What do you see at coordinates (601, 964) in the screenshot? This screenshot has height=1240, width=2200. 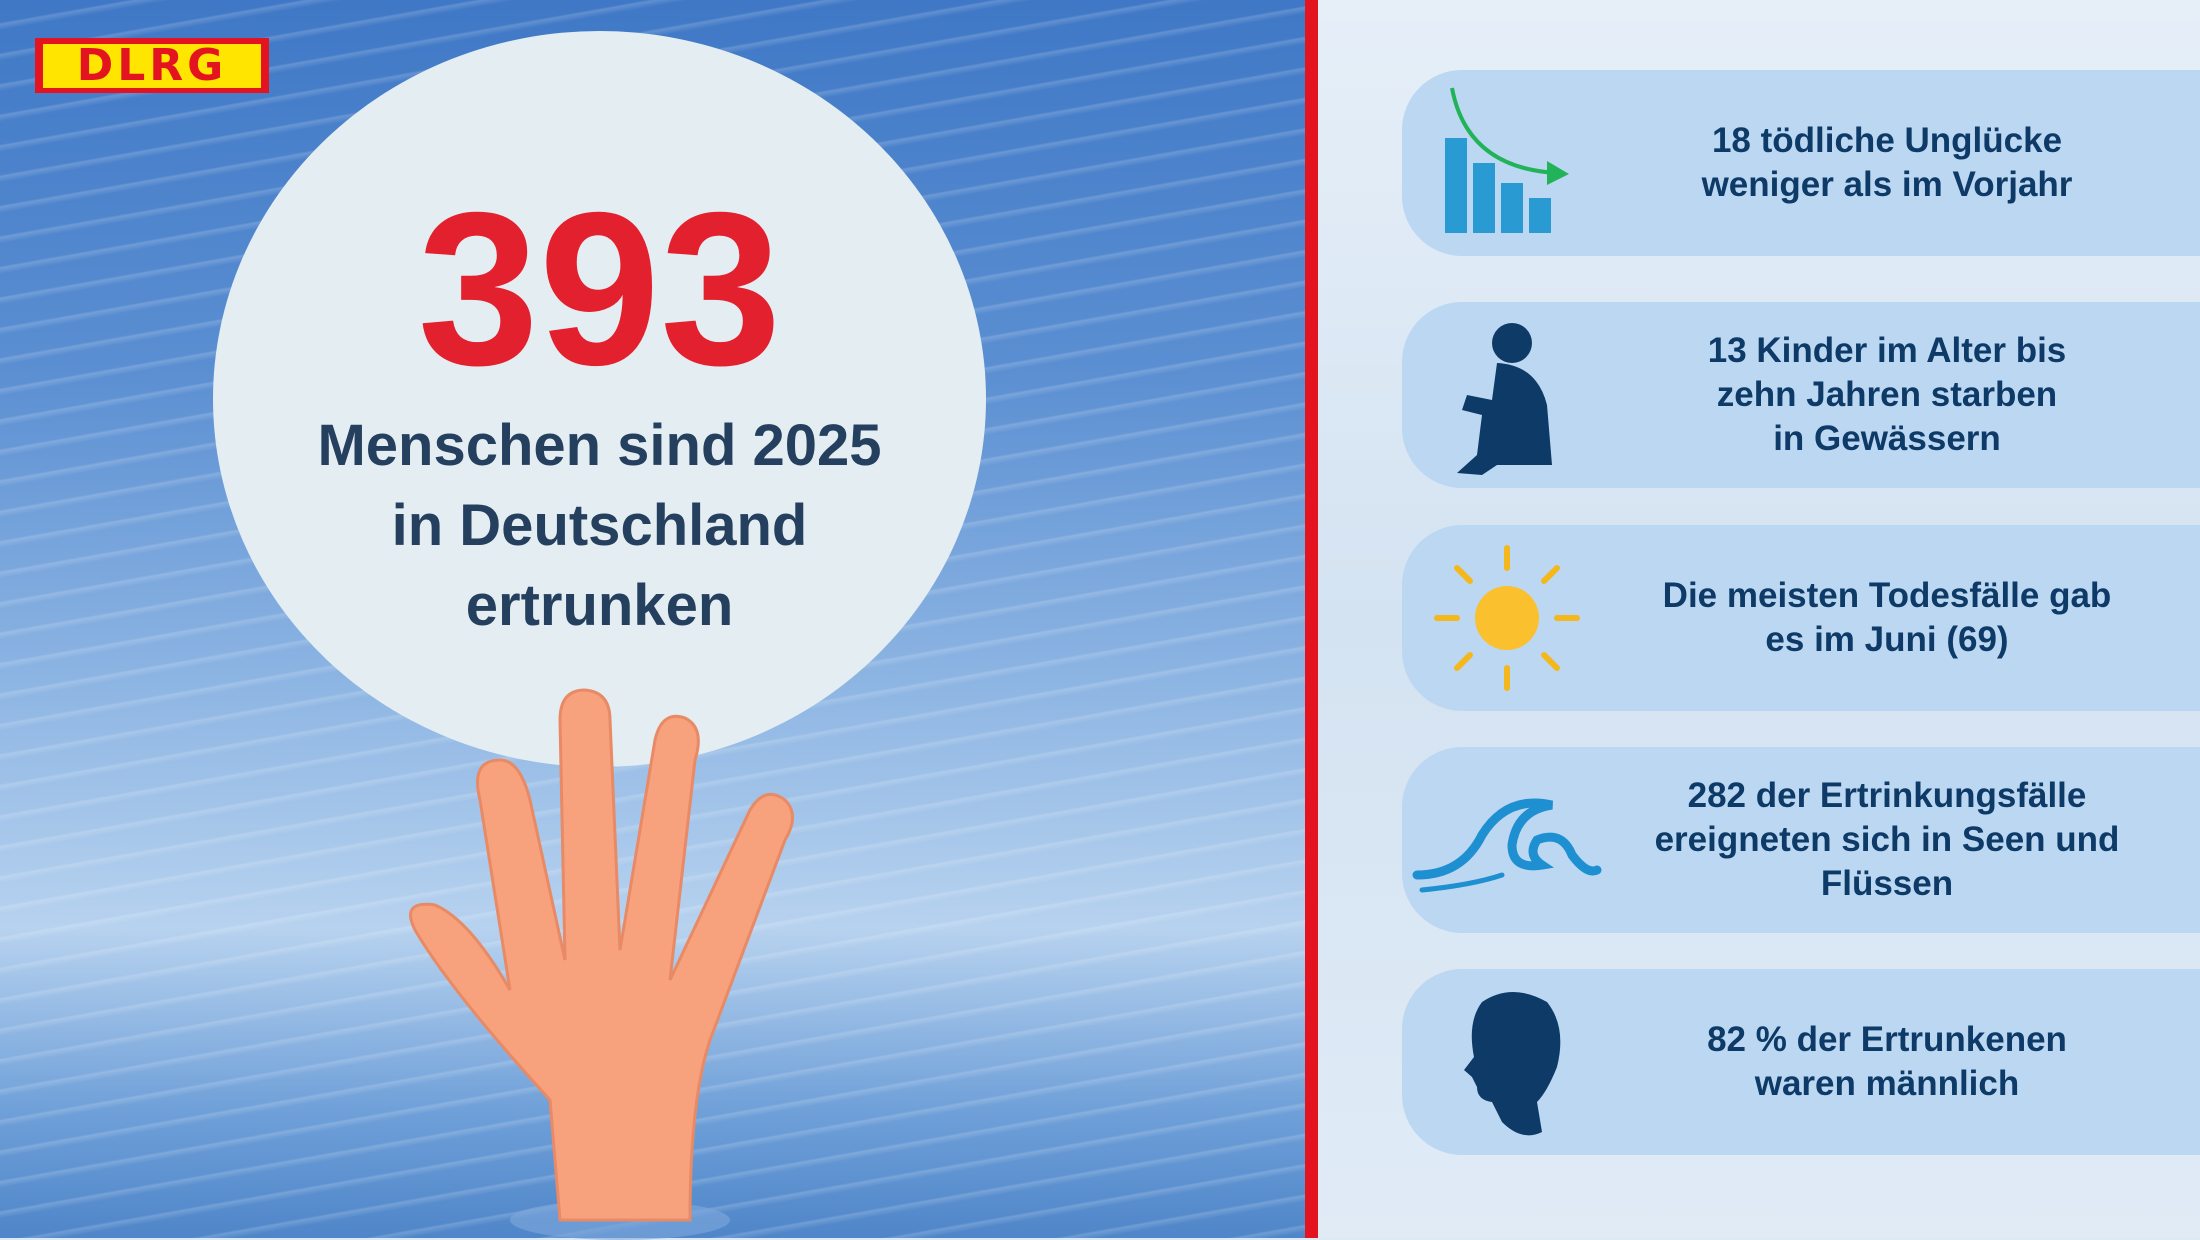 I see `raised-hand-illustration` at bounding box center [601, 964].